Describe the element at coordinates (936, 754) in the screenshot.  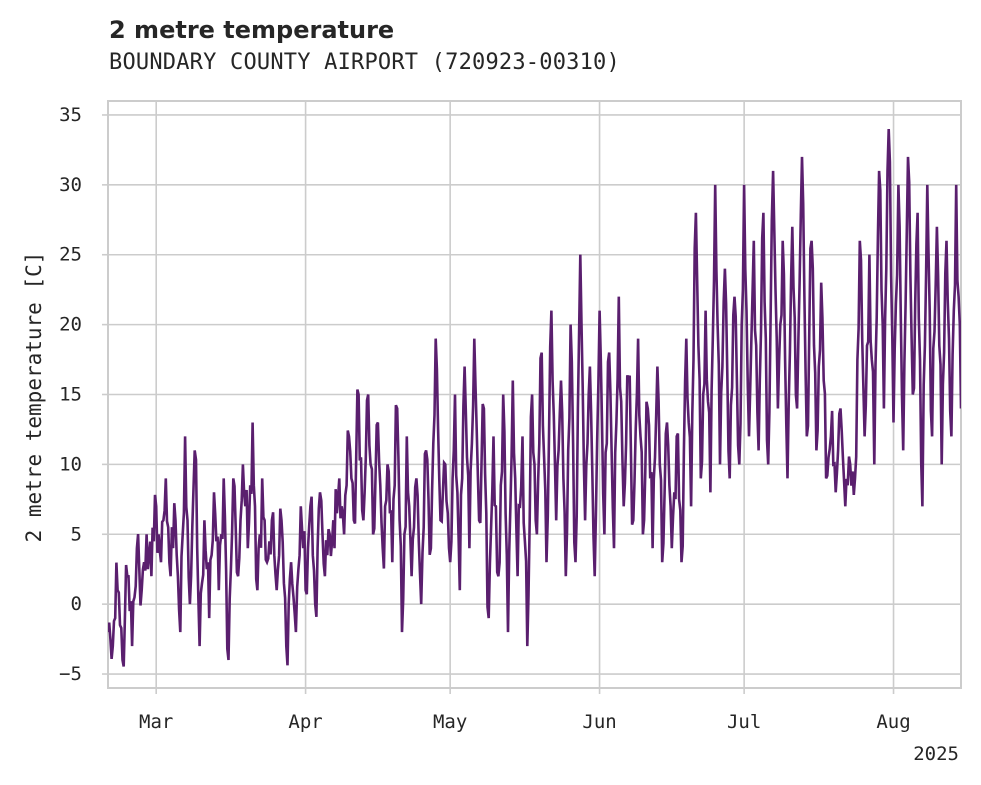
I see `x-axis-offset-label: 2025` at that location.